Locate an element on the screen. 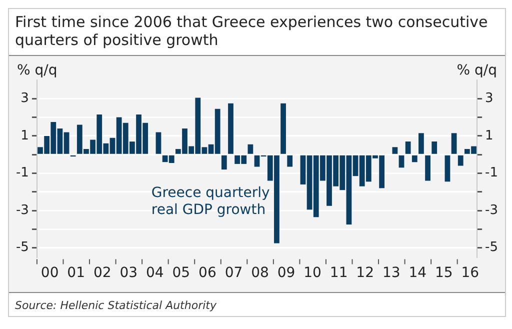 The width and height of the screenshot is (512, 329). source-note: Source: Hellenic Statistical Authority is located at coordinates (257, 304).